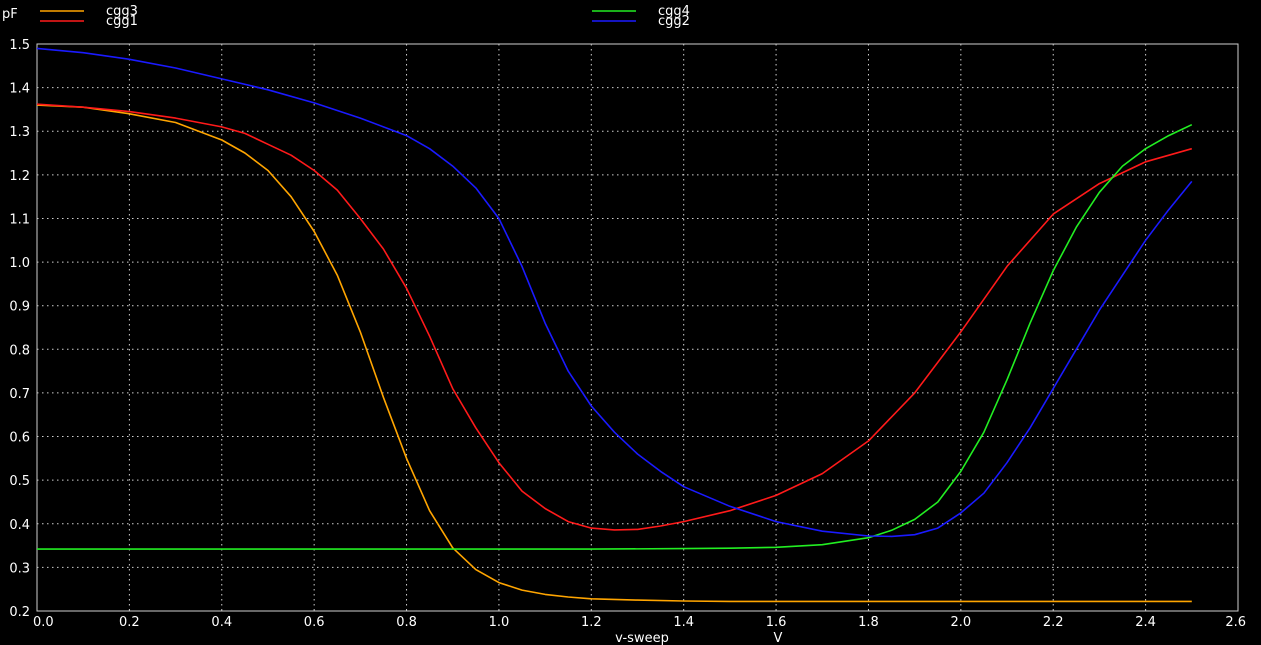  I want to click on x-tick-label: 0.8, so click(406, 622).